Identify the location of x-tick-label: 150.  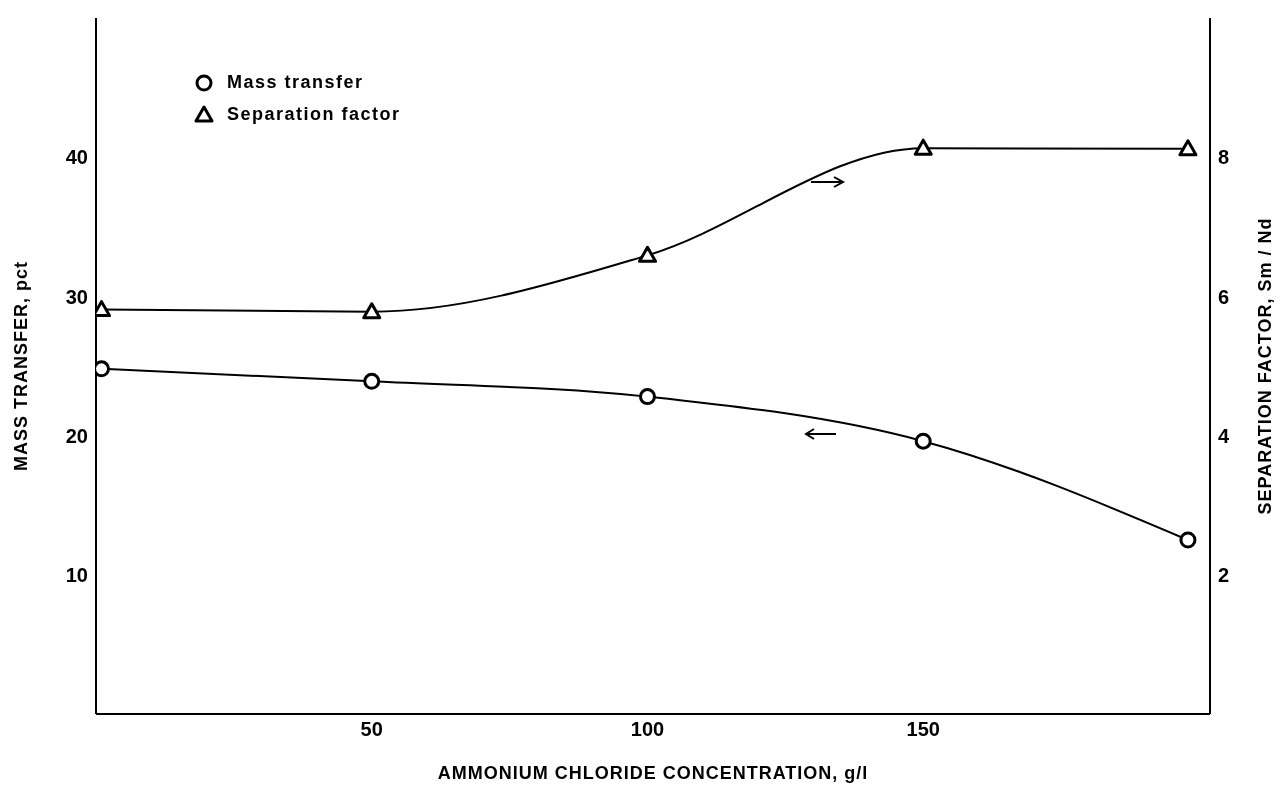
(923, 729).